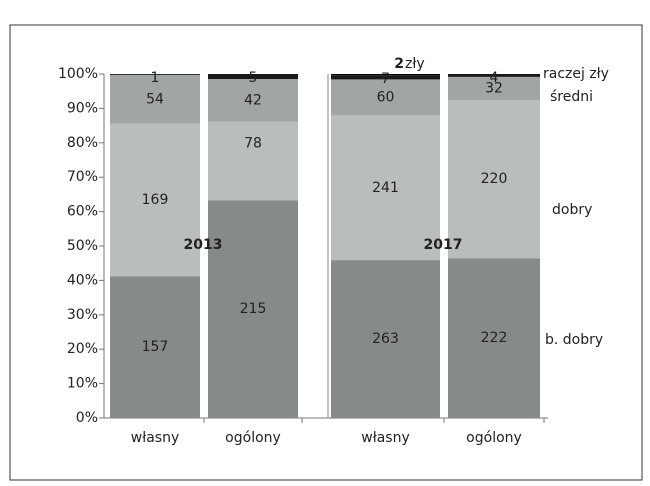 The width and height of the screenshot is (650, 486). Describe the element at coordinates (82, 177) in the screenshot. I see `y-tick-label: 70%` at that location.